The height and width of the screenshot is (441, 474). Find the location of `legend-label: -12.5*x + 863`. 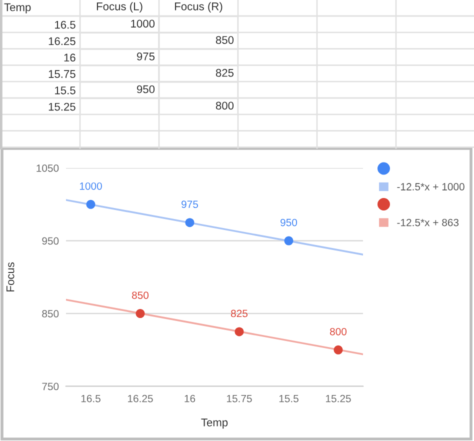

legend-label: -12.5*x + 863 is located at coordinates (428, 222).